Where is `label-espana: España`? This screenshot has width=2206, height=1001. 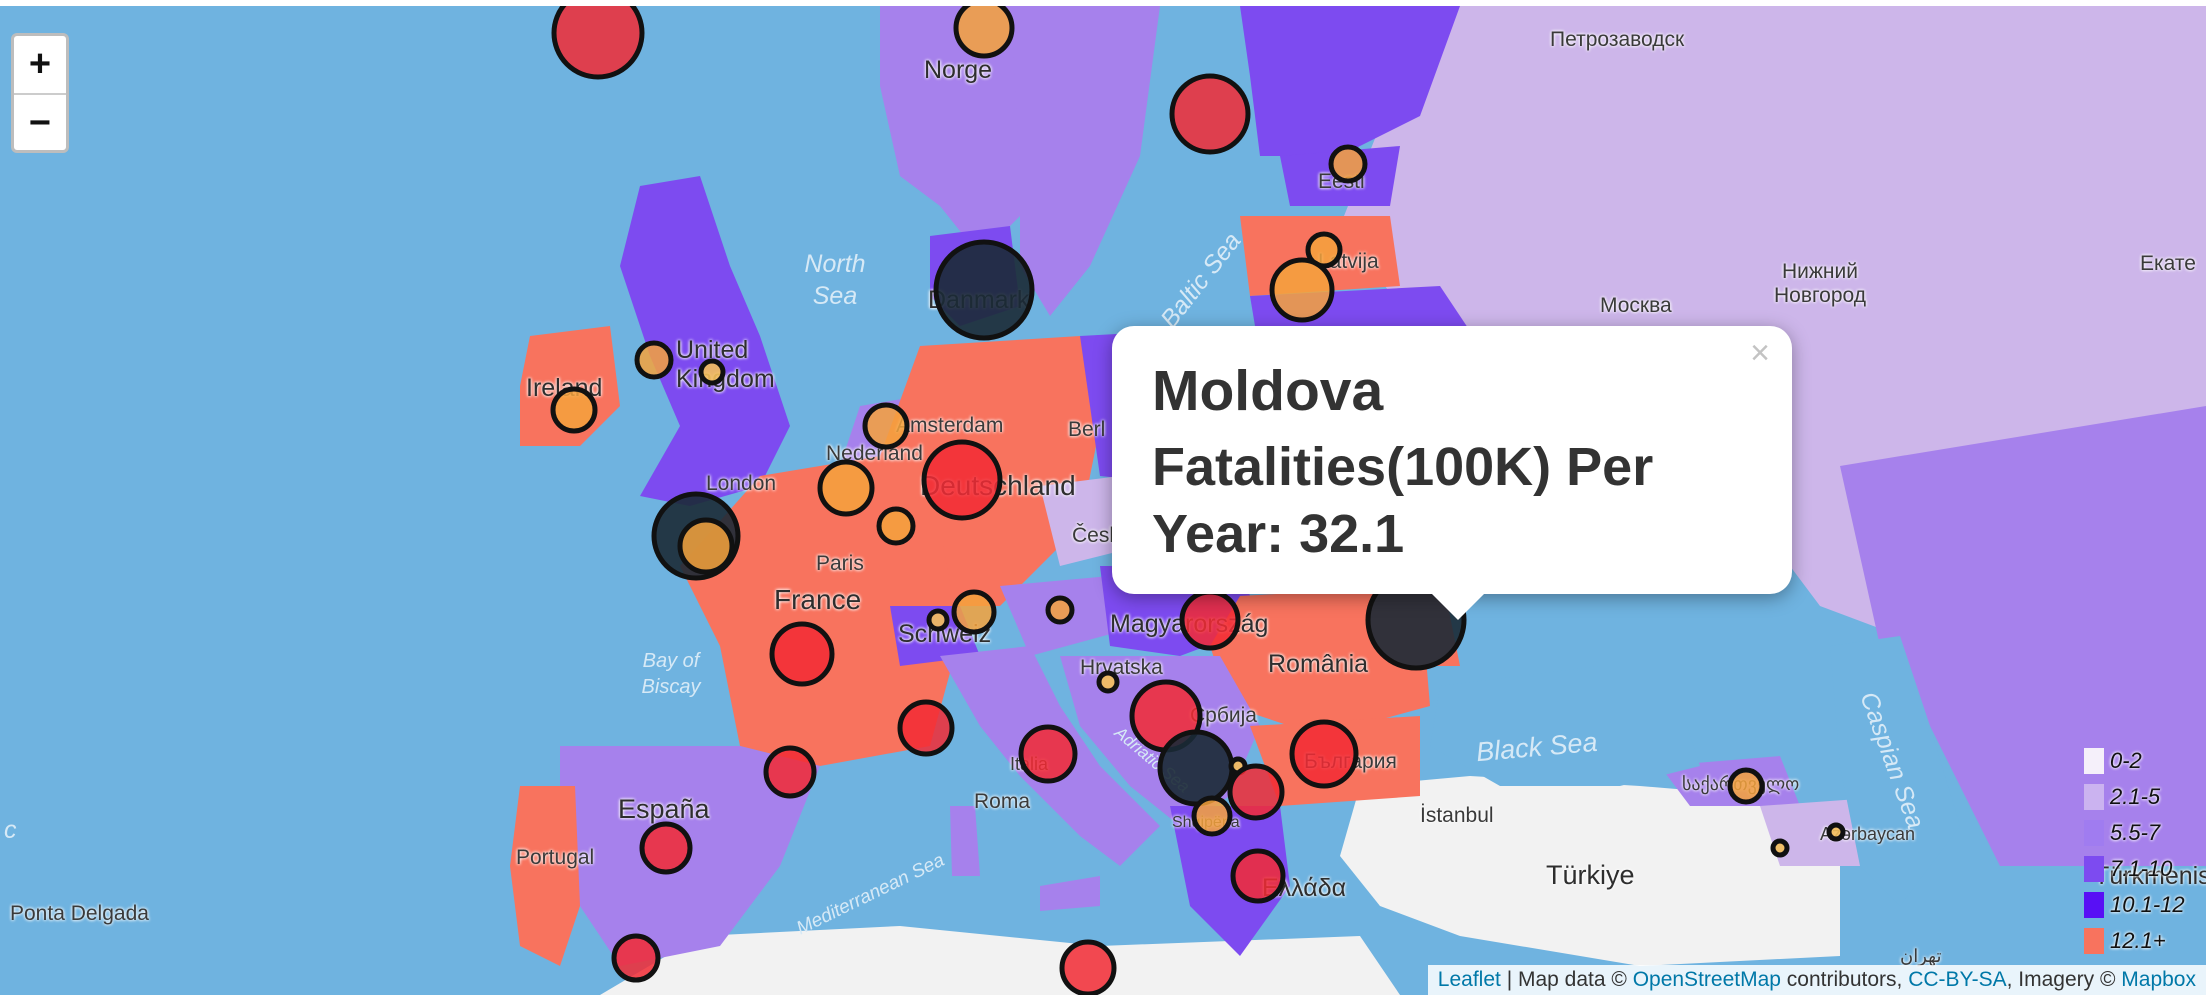
label-espana: España is located at coordinates (664, 809).